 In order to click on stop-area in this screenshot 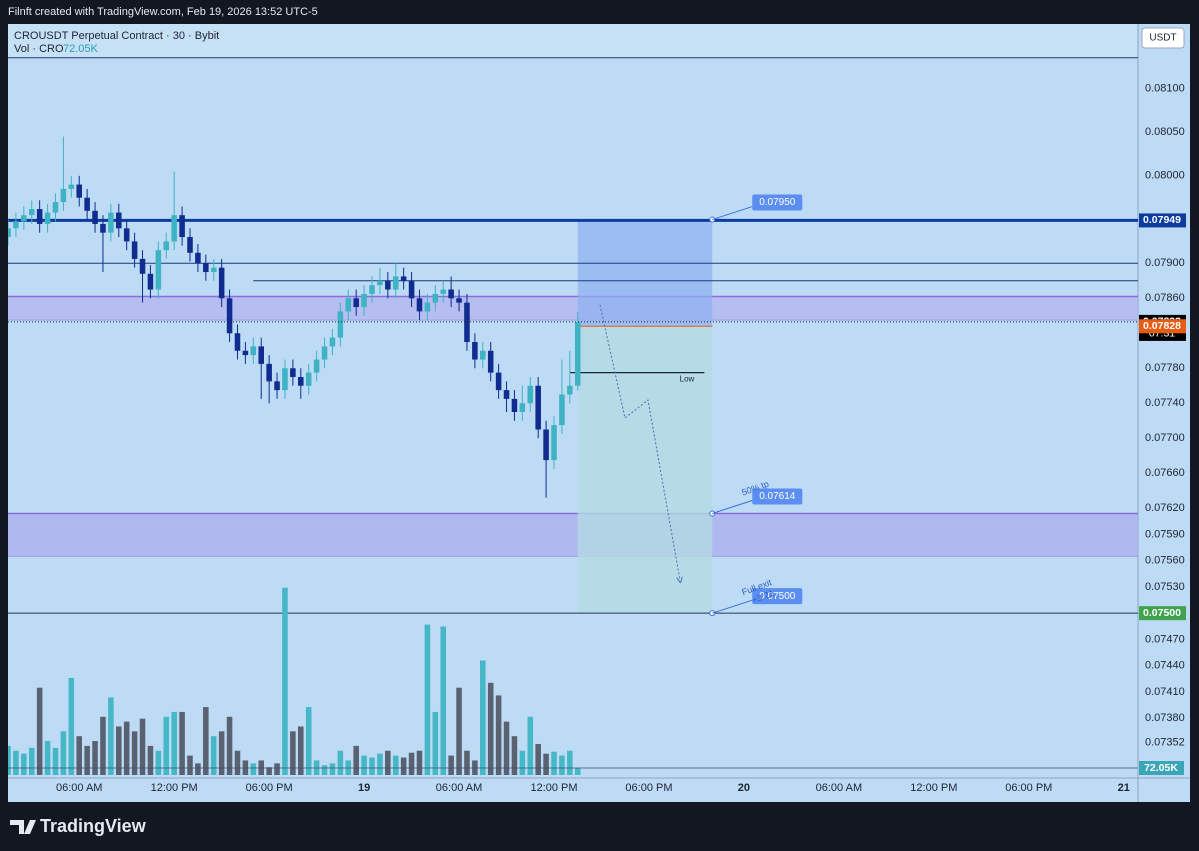, I will do `click(645, 273)`.